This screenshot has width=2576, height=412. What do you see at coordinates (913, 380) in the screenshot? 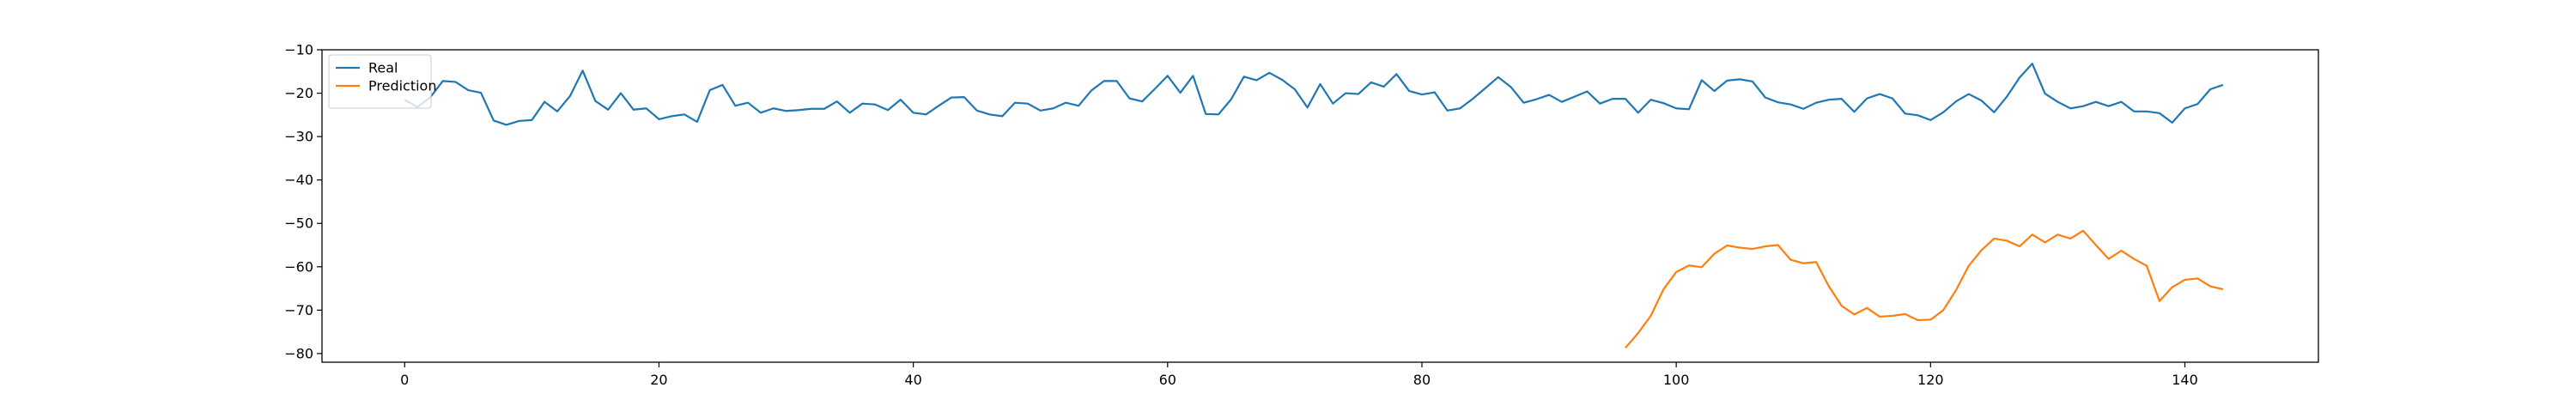
I see `x-tick-label: 40` at bounding box center [913, 380].